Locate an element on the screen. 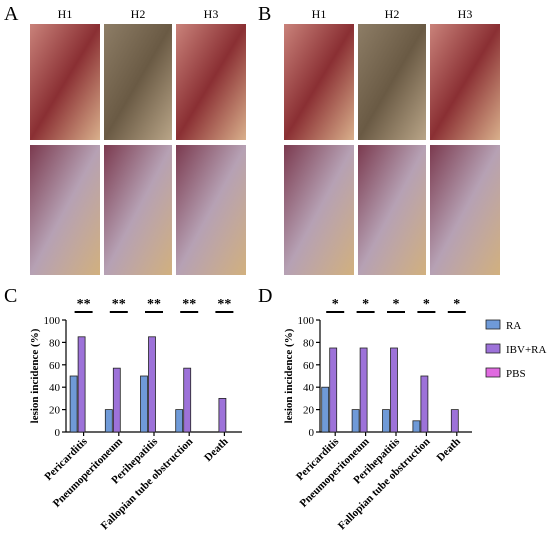 Image resolution: width=550 pixels, height=545 pixels. legend-label: IBV+RA is located at coordinates (526, 350).